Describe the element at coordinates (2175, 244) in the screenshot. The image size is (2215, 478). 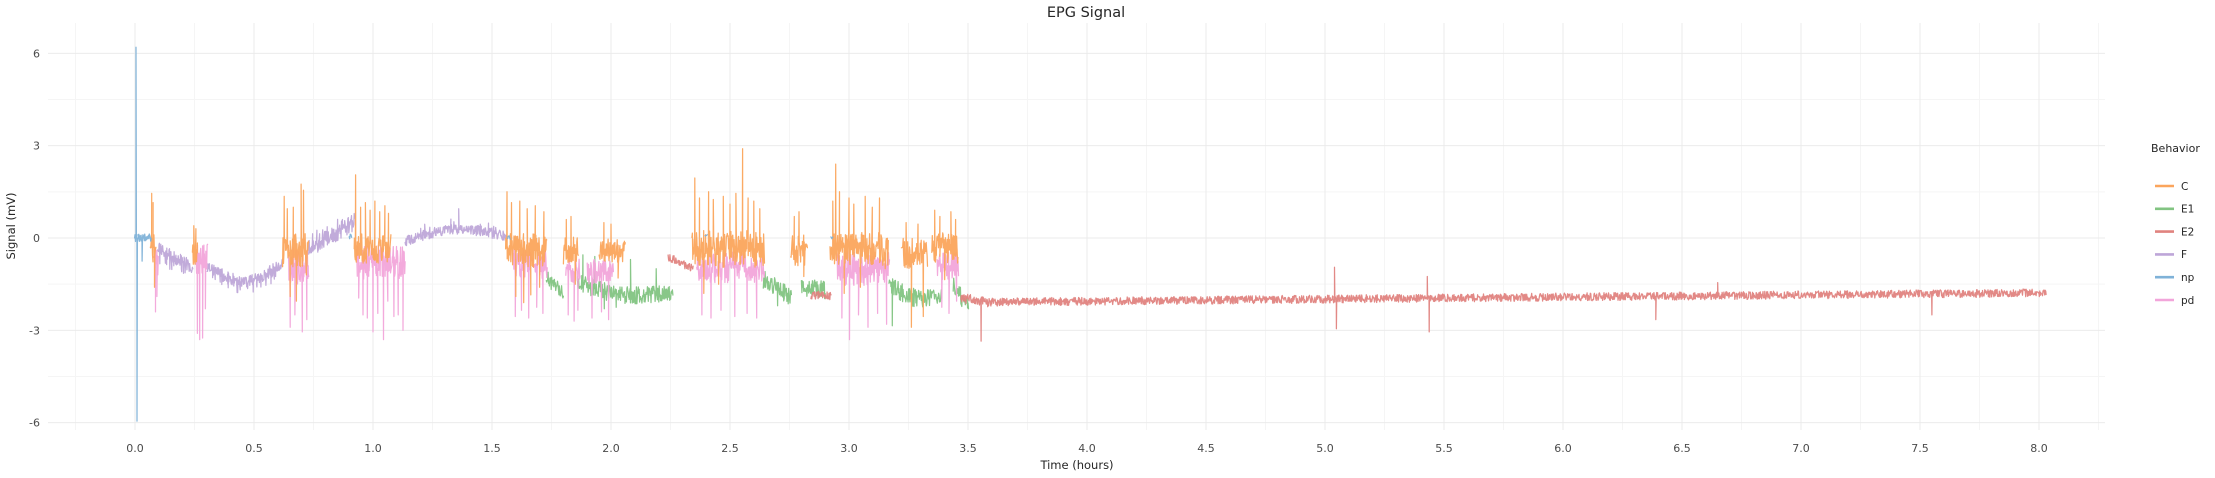
I see `legend-items: C E1 E2 Fnp pd` at that location.